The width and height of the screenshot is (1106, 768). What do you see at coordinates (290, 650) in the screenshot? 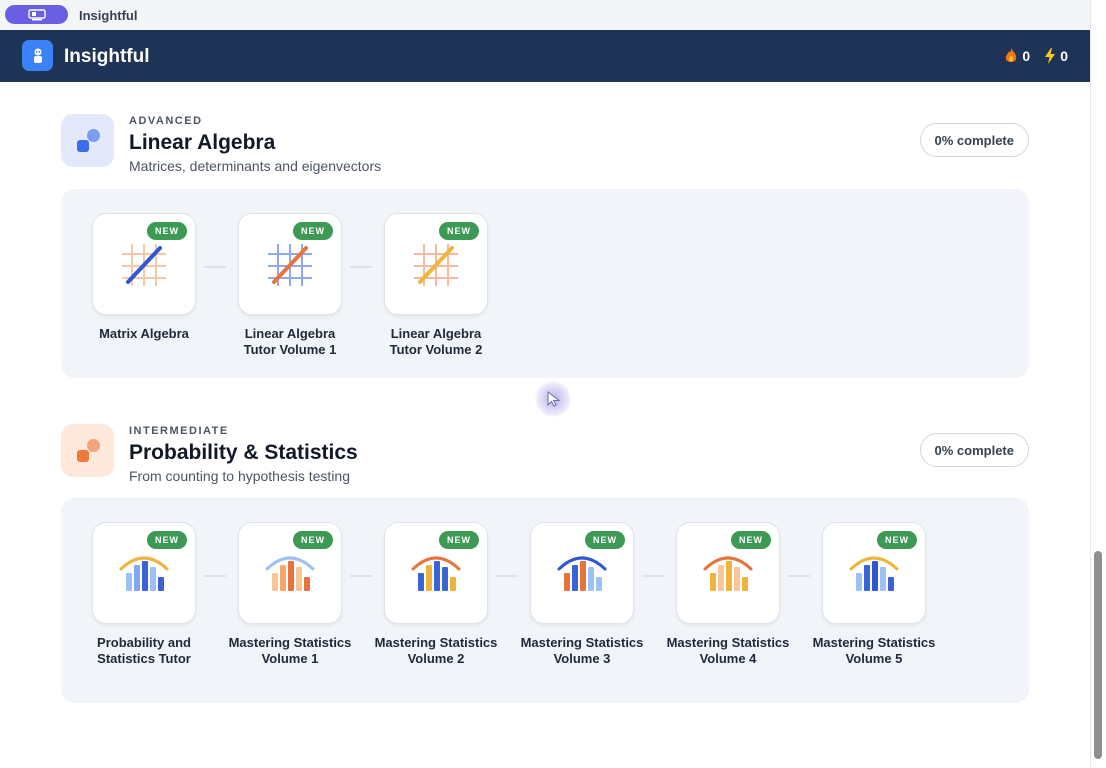
I see `course-title: Mastering Statistics Volume 1` at bounding box center [290, 650].